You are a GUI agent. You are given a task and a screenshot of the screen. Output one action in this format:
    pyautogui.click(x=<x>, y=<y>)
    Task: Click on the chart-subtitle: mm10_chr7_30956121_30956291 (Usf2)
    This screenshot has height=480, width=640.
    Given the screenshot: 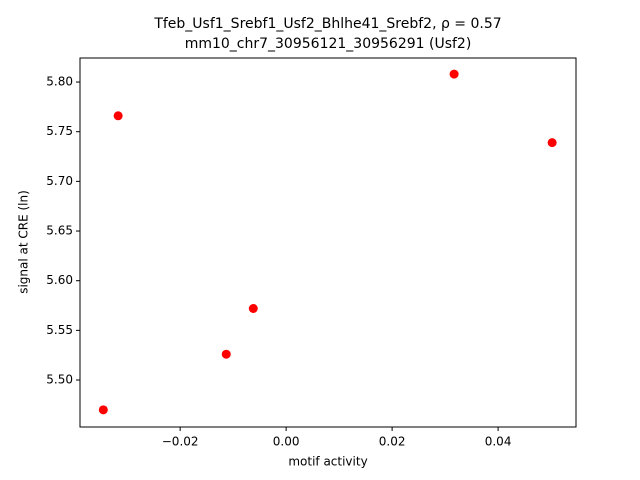 What is the action you would take?
    pyautogui.click(x=328, y=44)
    